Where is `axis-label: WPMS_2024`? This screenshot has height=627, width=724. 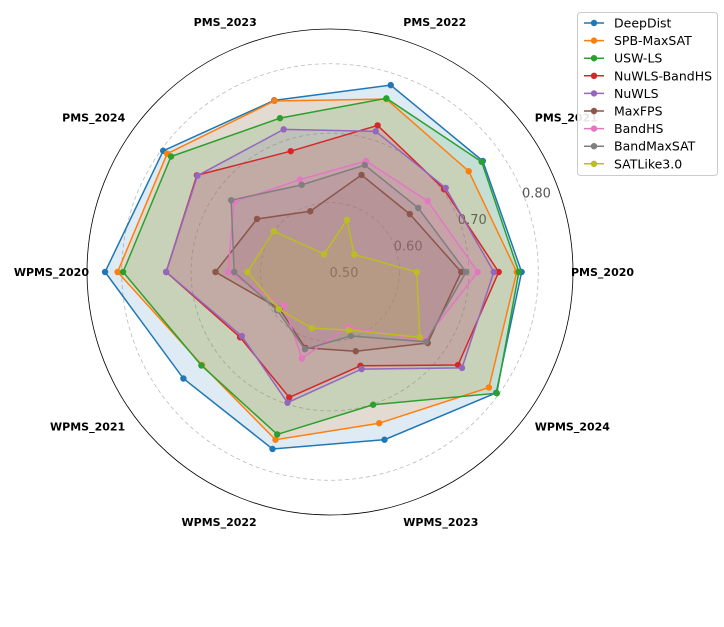 axis-label: WPMS_2024 is located at coordinates (573, 427).